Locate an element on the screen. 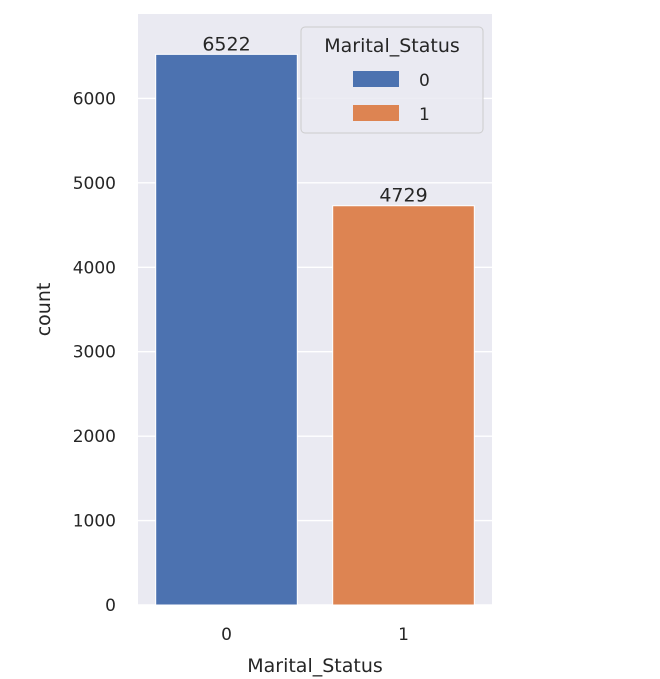 The height and width of the screenshot is (679, 660). x-tick-label: 1 is located at coordinates (403, 635).